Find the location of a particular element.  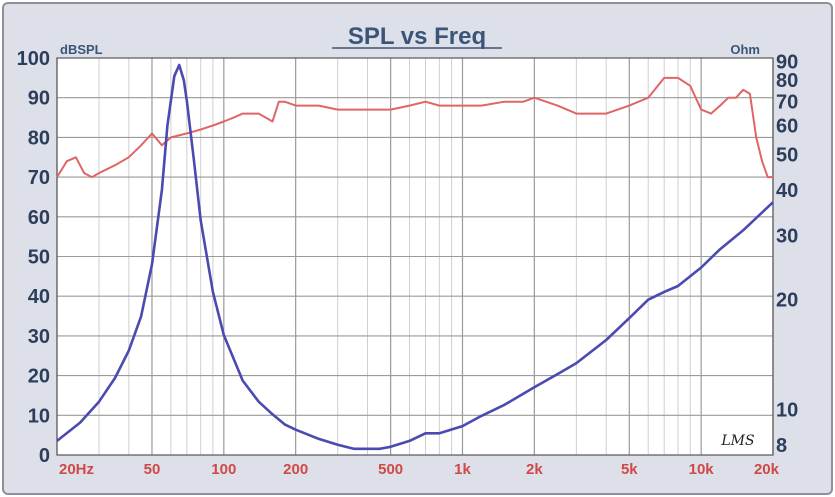

right-axis-label: Ohm is located at coordinates (745, 49).